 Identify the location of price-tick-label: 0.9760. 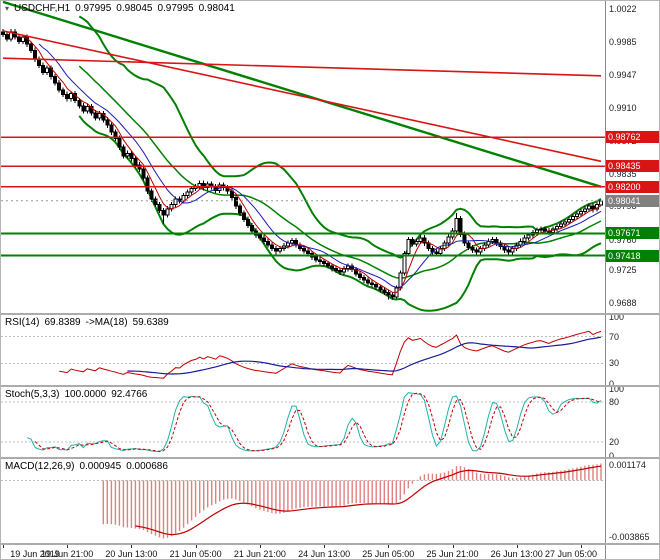
(623, 239).